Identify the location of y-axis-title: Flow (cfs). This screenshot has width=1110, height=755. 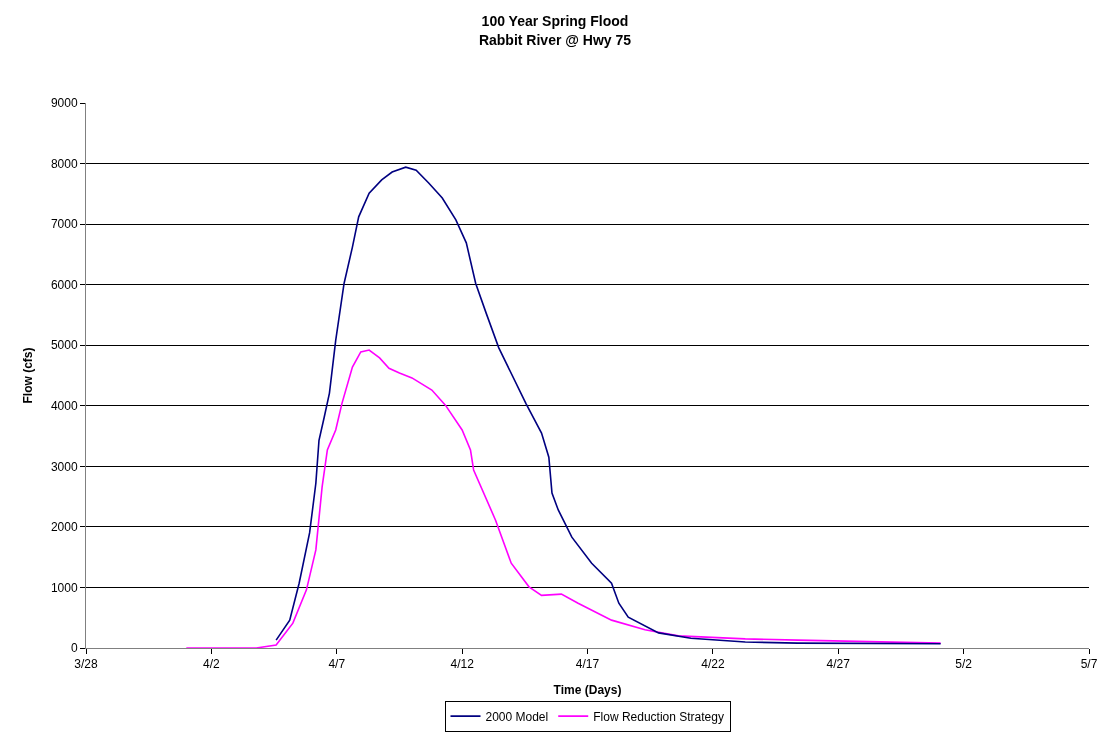
(28, 375).